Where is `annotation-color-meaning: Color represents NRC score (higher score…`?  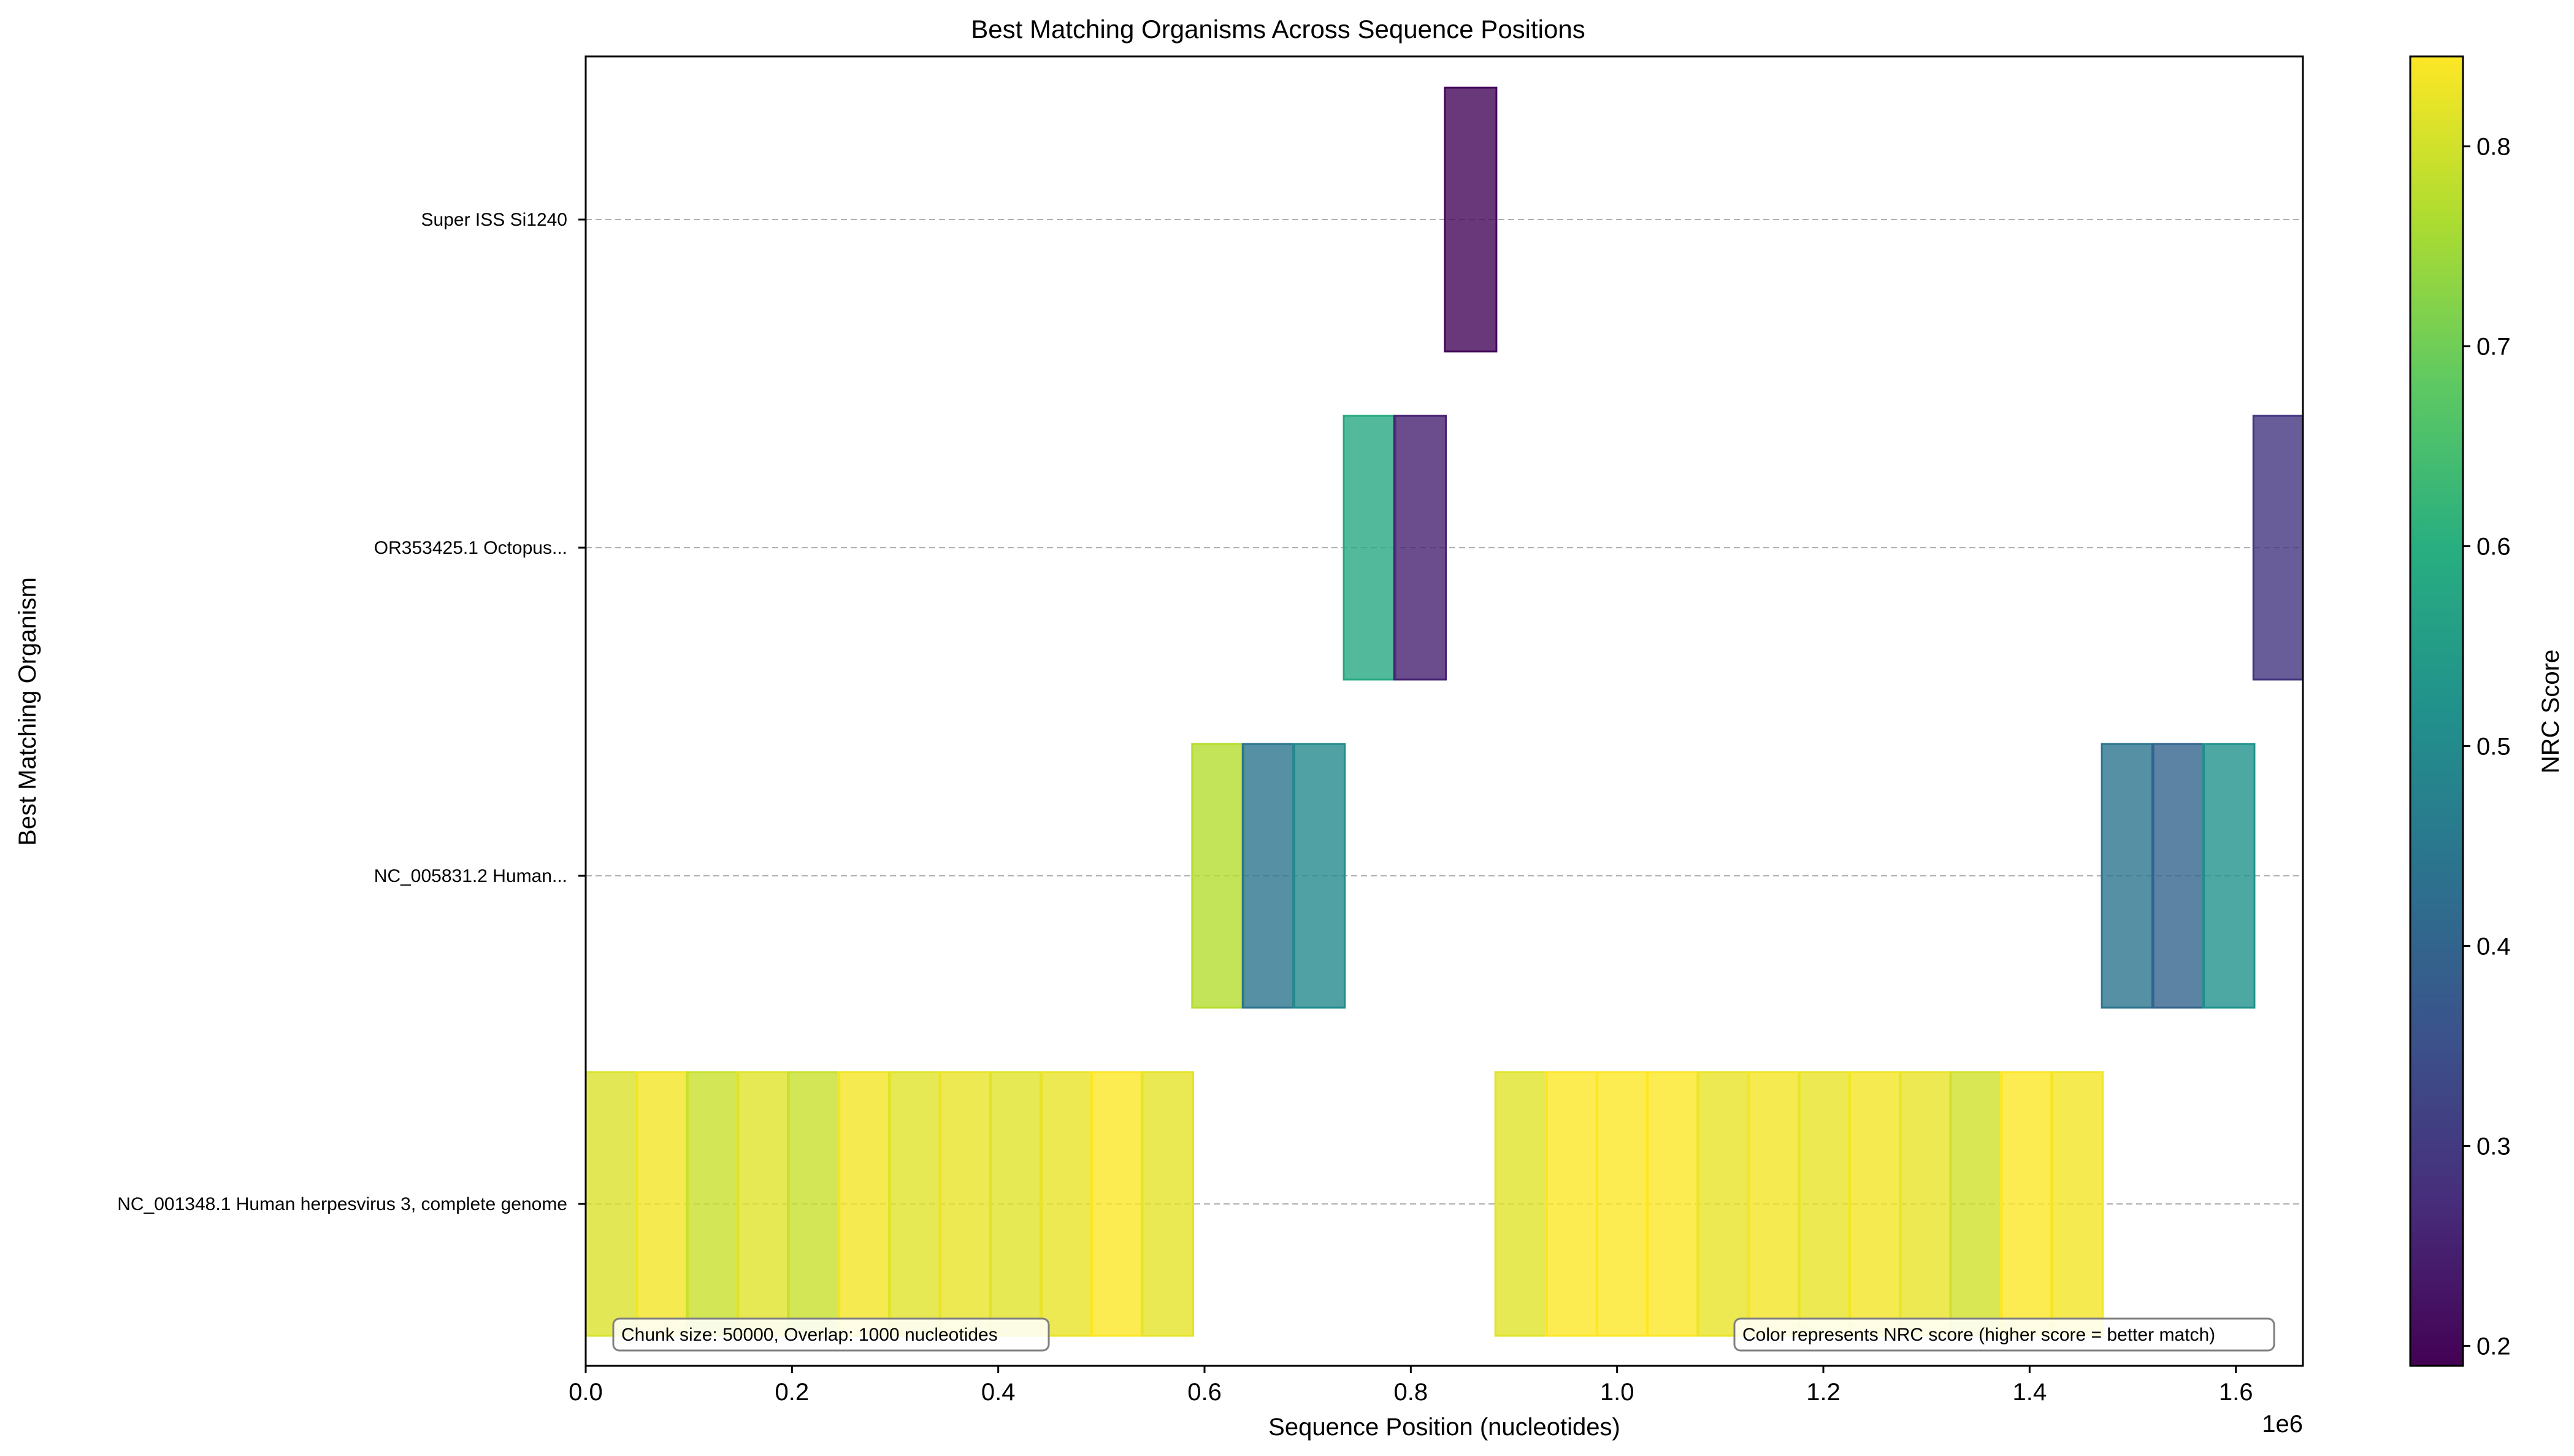 annotation-color-meaning: Color represents NRC score (higher score… is located at coordinates (2004, 1335).